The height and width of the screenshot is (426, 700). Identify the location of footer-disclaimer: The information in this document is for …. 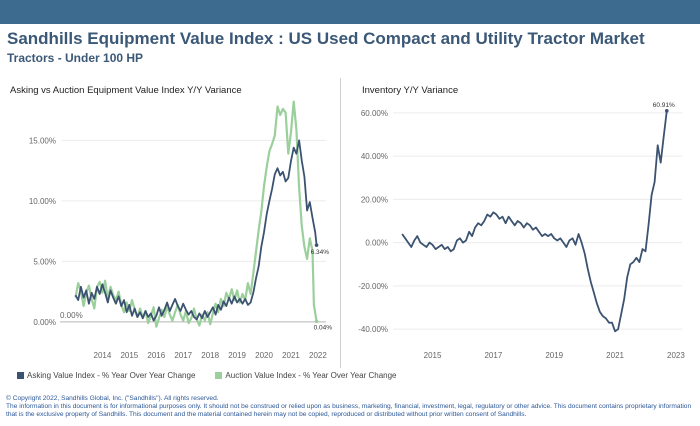
(349, 410).